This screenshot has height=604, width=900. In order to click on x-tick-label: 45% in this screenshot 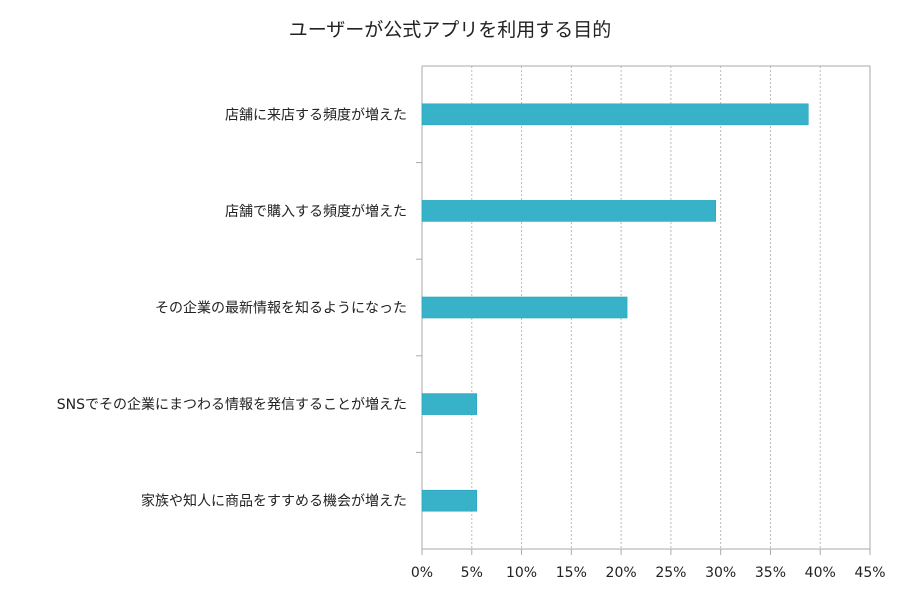, I will do `click(869, 573)`.